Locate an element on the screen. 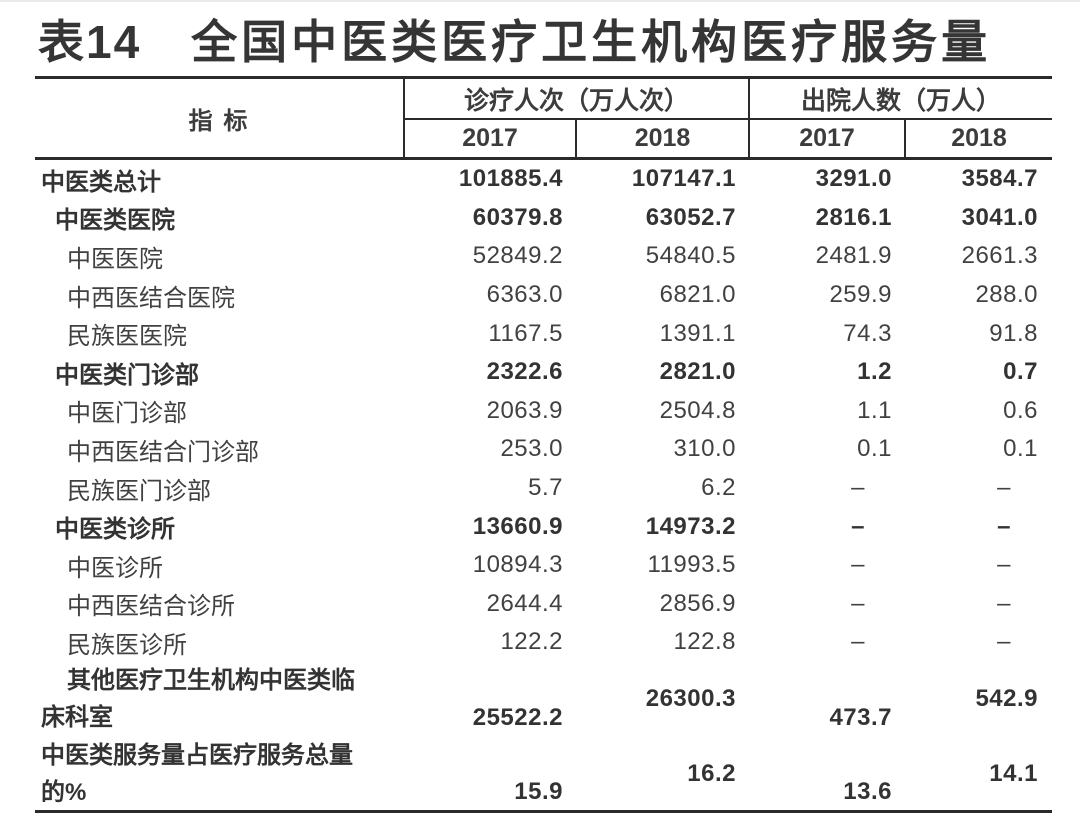 The image size is (1080, 822). table-row: 民族医门诊部 5.7 6.2 – – is located at coordinates (543, 488).